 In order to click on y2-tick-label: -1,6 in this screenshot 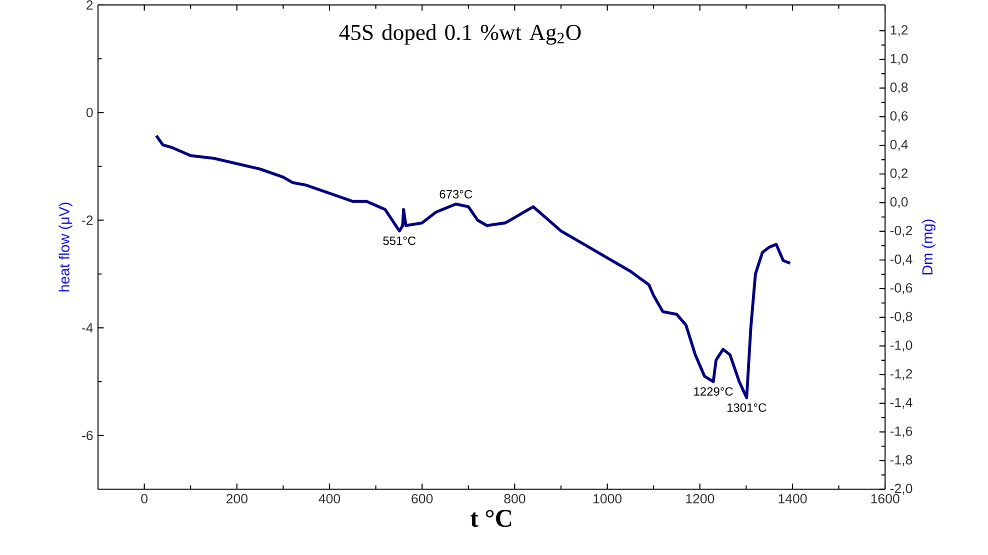, I will do `click(901, 432)`.